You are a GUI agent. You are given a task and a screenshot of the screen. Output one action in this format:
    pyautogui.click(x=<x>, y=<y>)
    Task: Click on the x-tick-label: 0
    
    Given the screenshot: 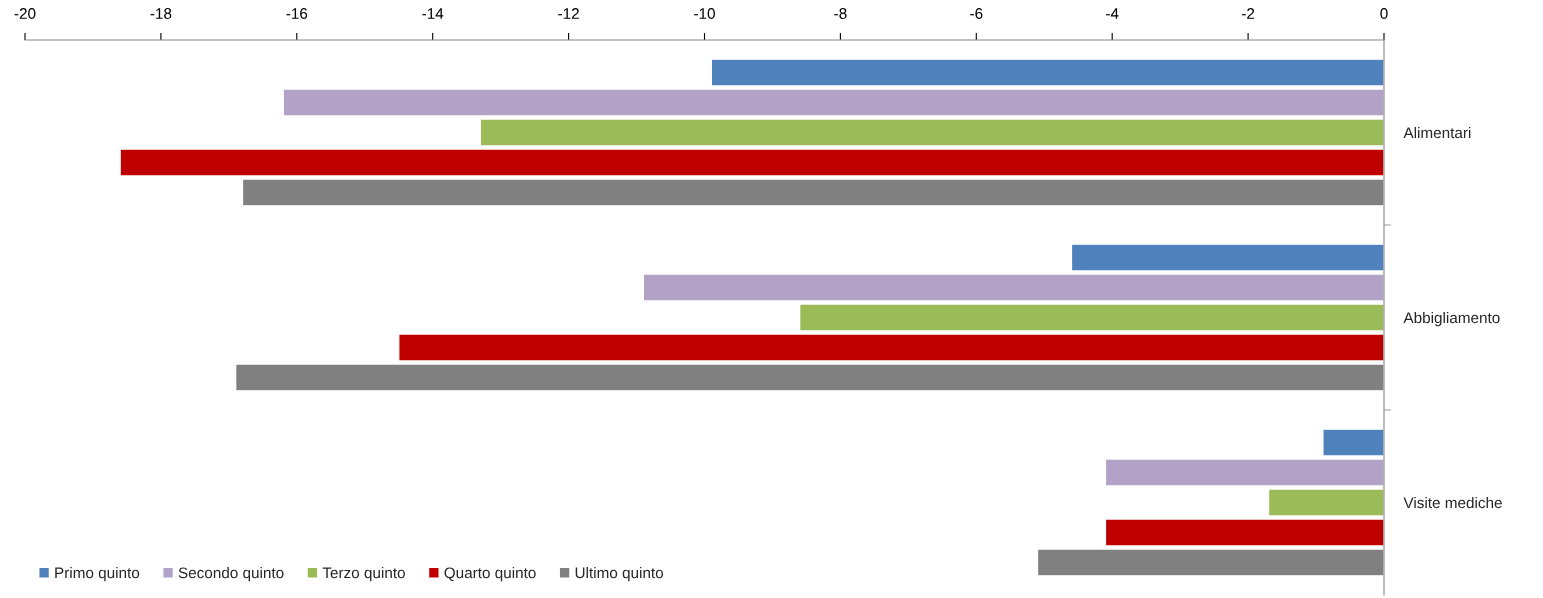 What is the action you would take?
    pyautogui.click(x=1384, y=13)
    